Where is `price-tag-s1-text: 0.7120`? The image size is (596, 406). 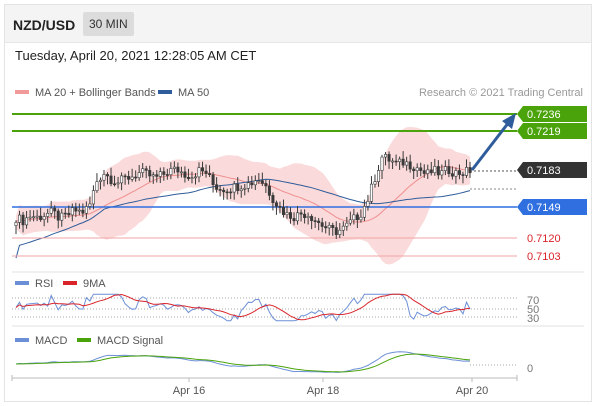
price-tag-s1-text: 0.7120 is located at coordinates (544, 239).